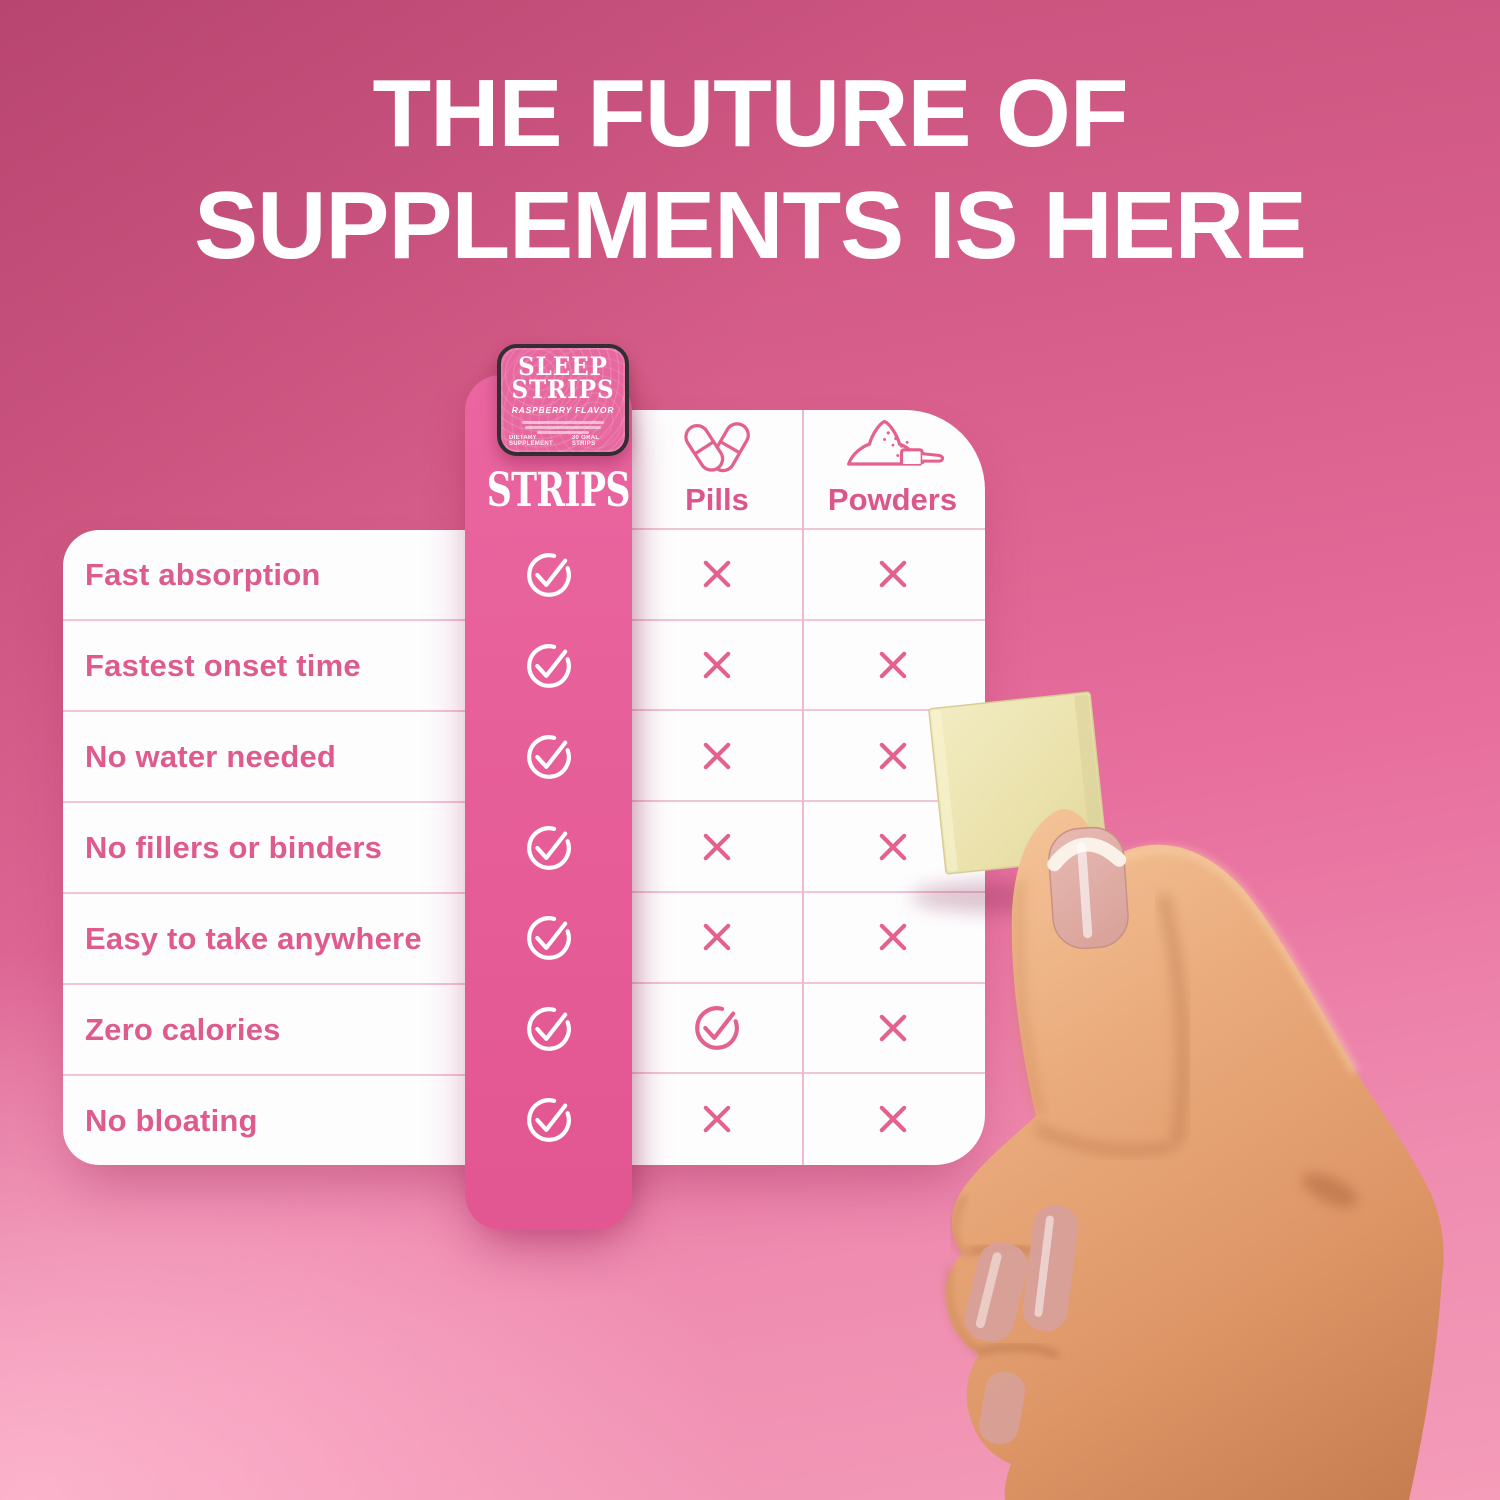 The height and width of the screenshot is (1500, 1500). Describe the element at coordinates (803, 787) in the screenshot. I see `column-divider` at that location.